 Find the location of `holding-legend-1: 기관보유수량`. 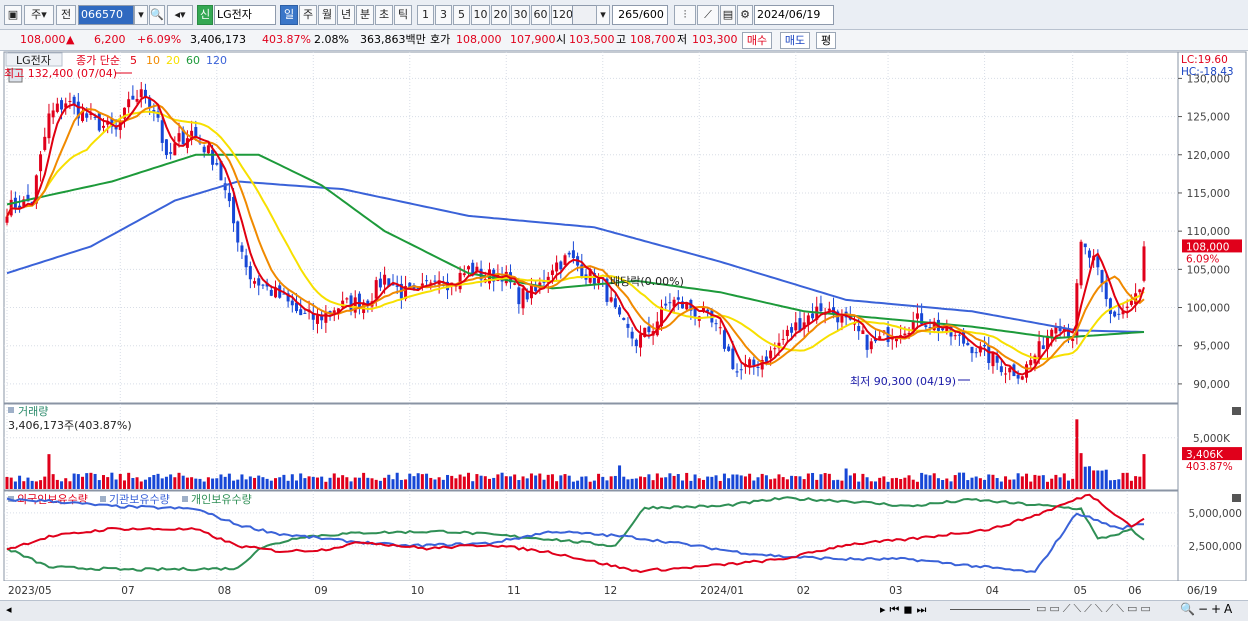

holding-legend-1: 기관보유수량 is located at coordinates (139, 499).